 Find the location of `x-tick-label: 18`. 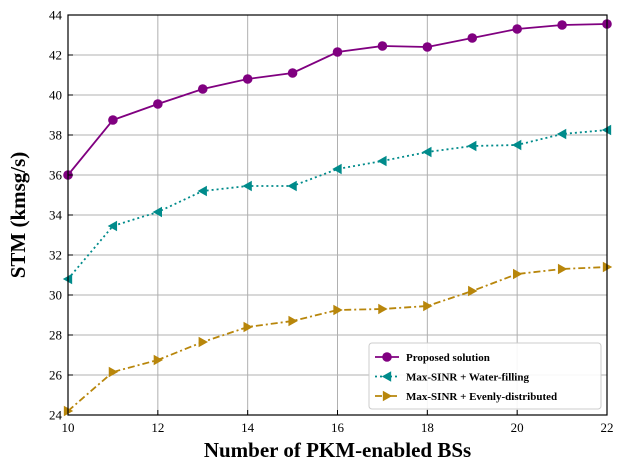

x-tick-label: 18 is located at coordinates (427, 427).